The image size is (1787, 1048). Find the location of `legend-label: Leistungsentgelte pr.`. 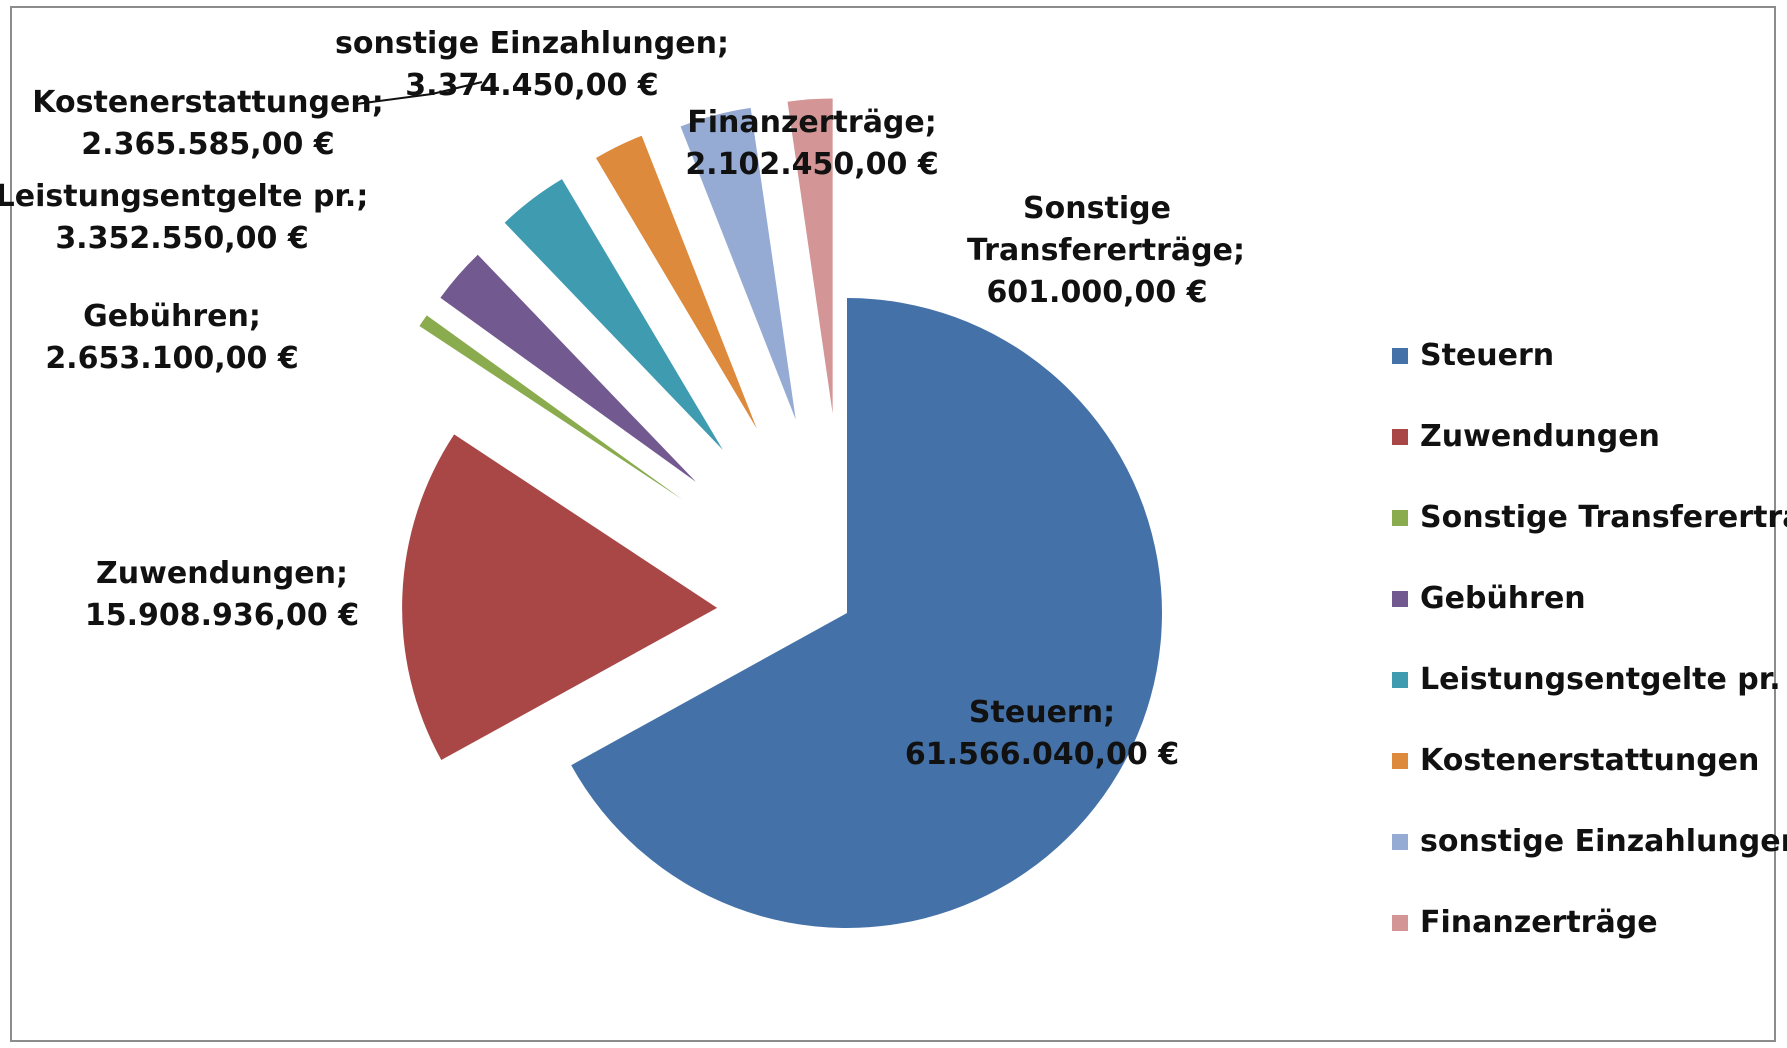

legend-label: Leistungsentgelte pr. is located at coordinates (1600, 679).